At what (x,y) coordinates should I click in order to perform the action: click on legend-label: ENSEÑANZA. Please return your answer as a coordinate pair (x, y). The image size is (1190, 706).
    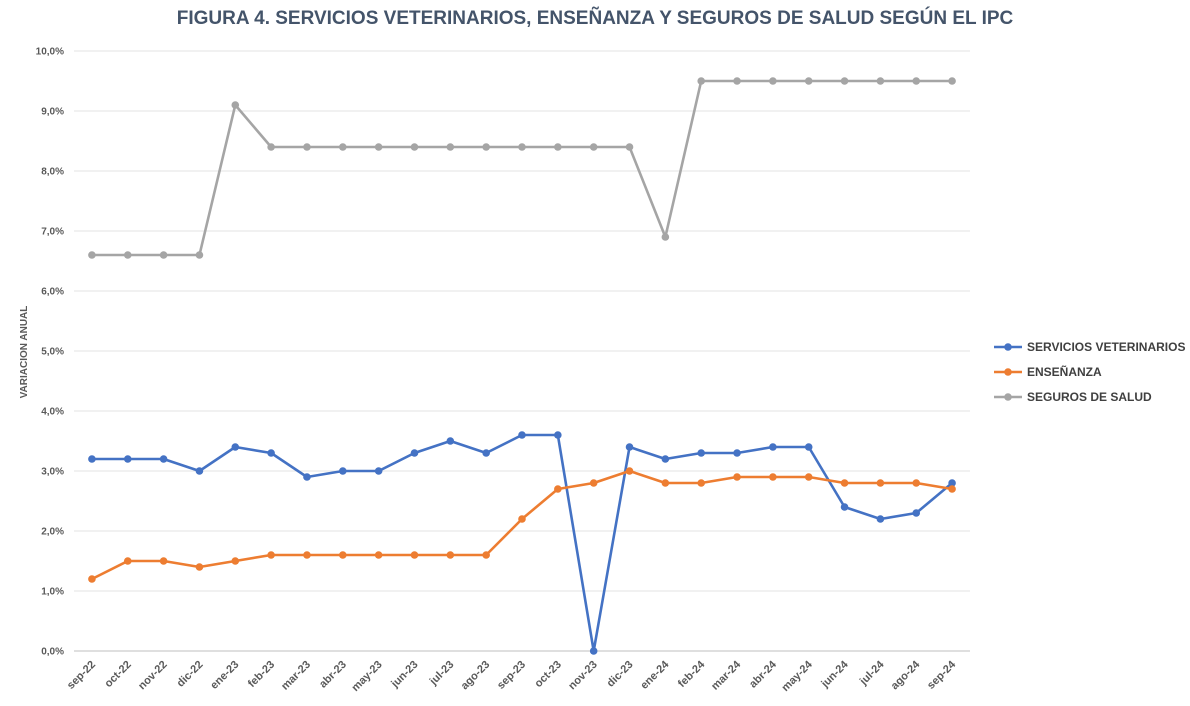
    Looking at the image, I should click on (1064, 371).